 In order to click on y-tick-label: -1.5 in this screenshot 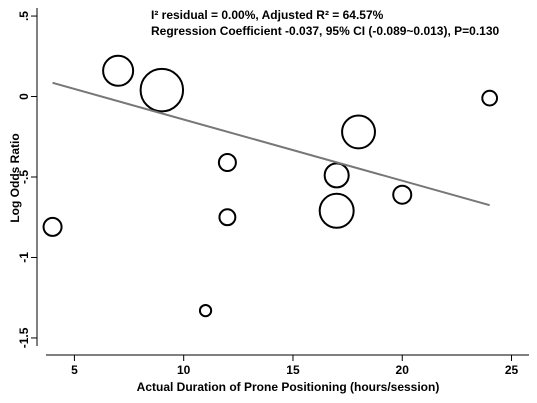, I will do `click(24, 337)`.